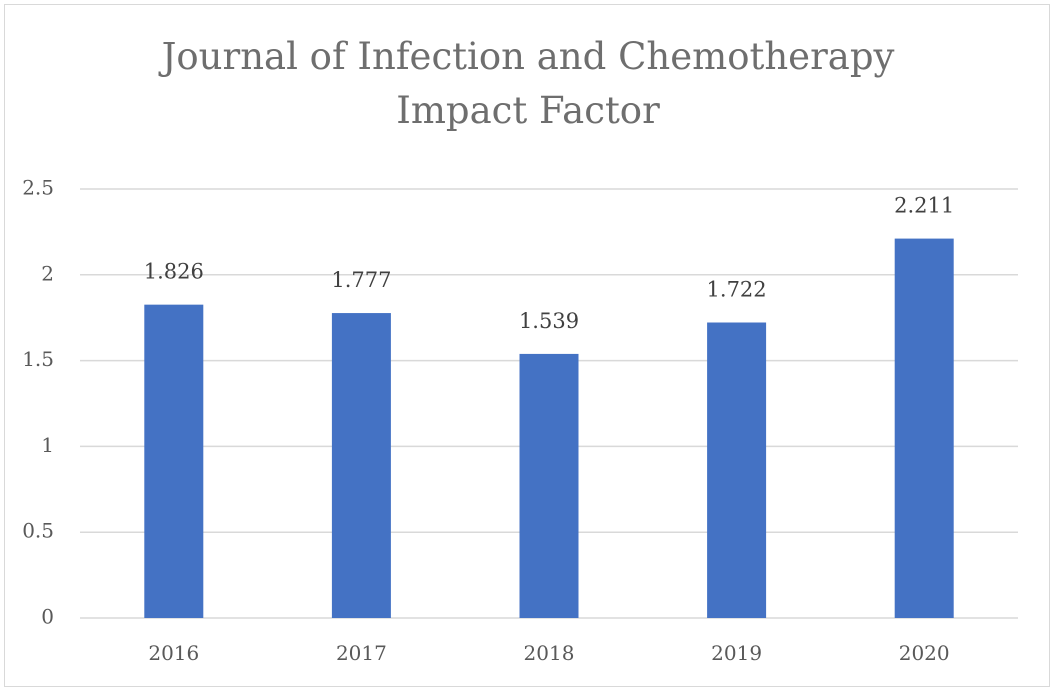 This screenshot has width=1056, height=693. What do you see at coordinates (549, 485) in the screenshot?
I see `bar-2018` at bounding box center [549, 485].